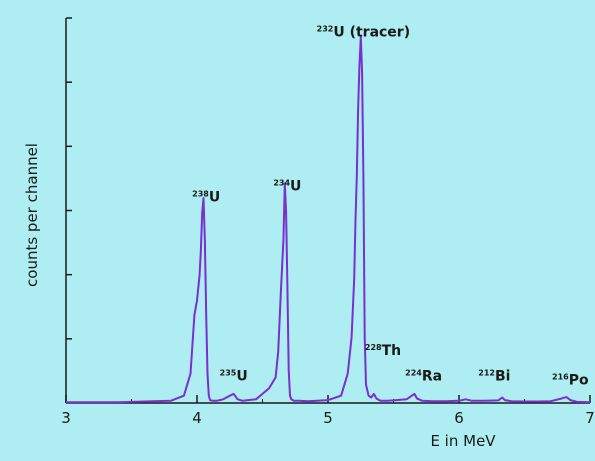  I want to click on peak-label: 238U, so click(206, 197).